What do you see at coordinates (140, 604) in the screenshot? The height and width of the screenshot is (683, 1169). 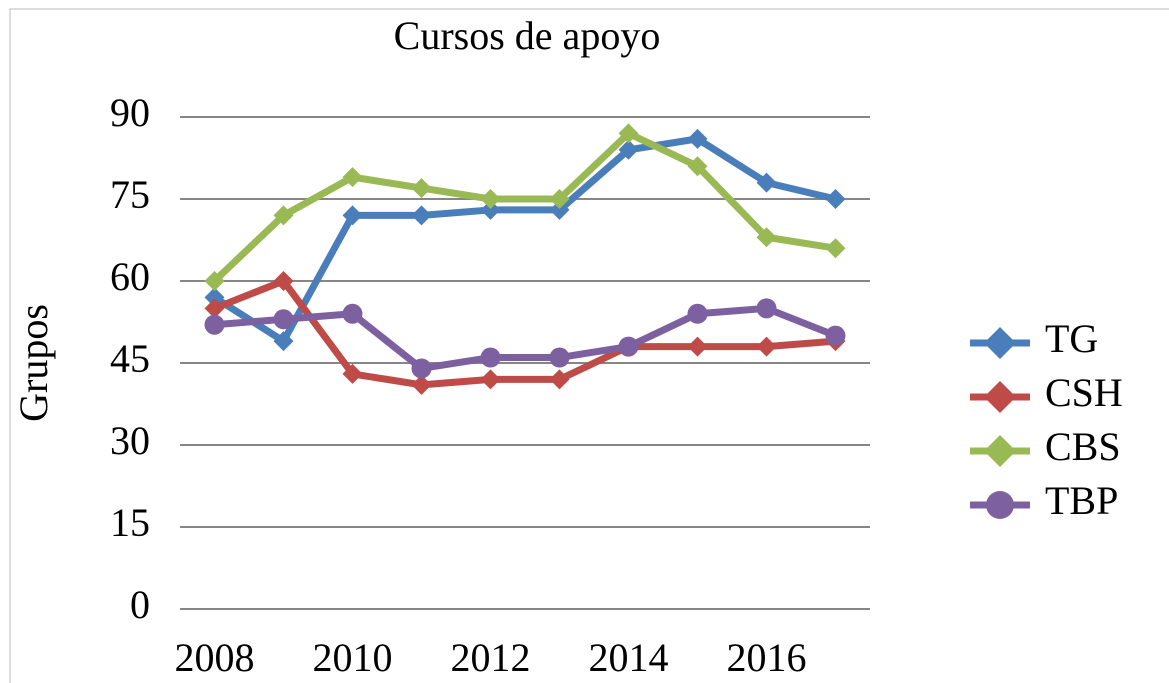 I see `y-tick-label: 0` at bounding box center [140, 604].